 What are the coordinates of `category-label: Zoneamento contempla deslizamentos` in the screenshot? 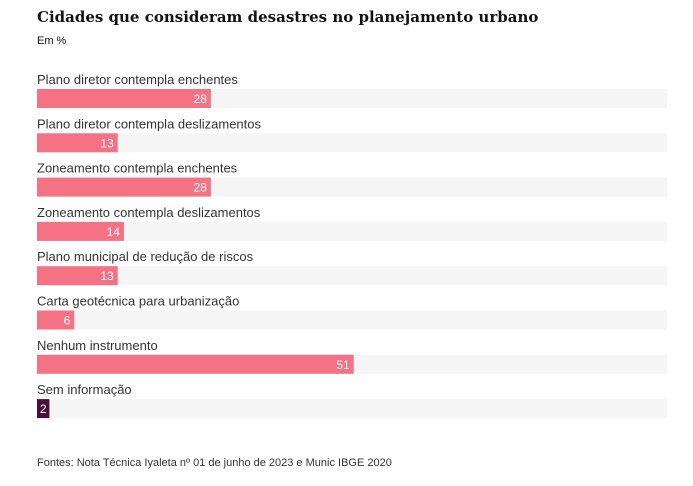 It's located at (149, 212).